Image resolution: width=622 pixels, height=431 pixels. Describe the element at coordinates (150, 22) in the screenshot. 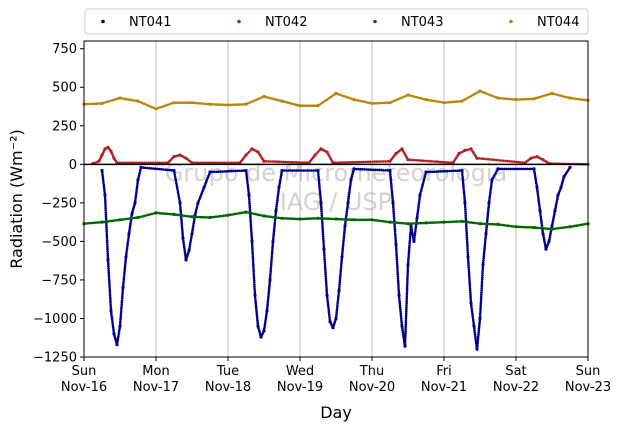

I see `legend-label-NT041: NT041` at that location.